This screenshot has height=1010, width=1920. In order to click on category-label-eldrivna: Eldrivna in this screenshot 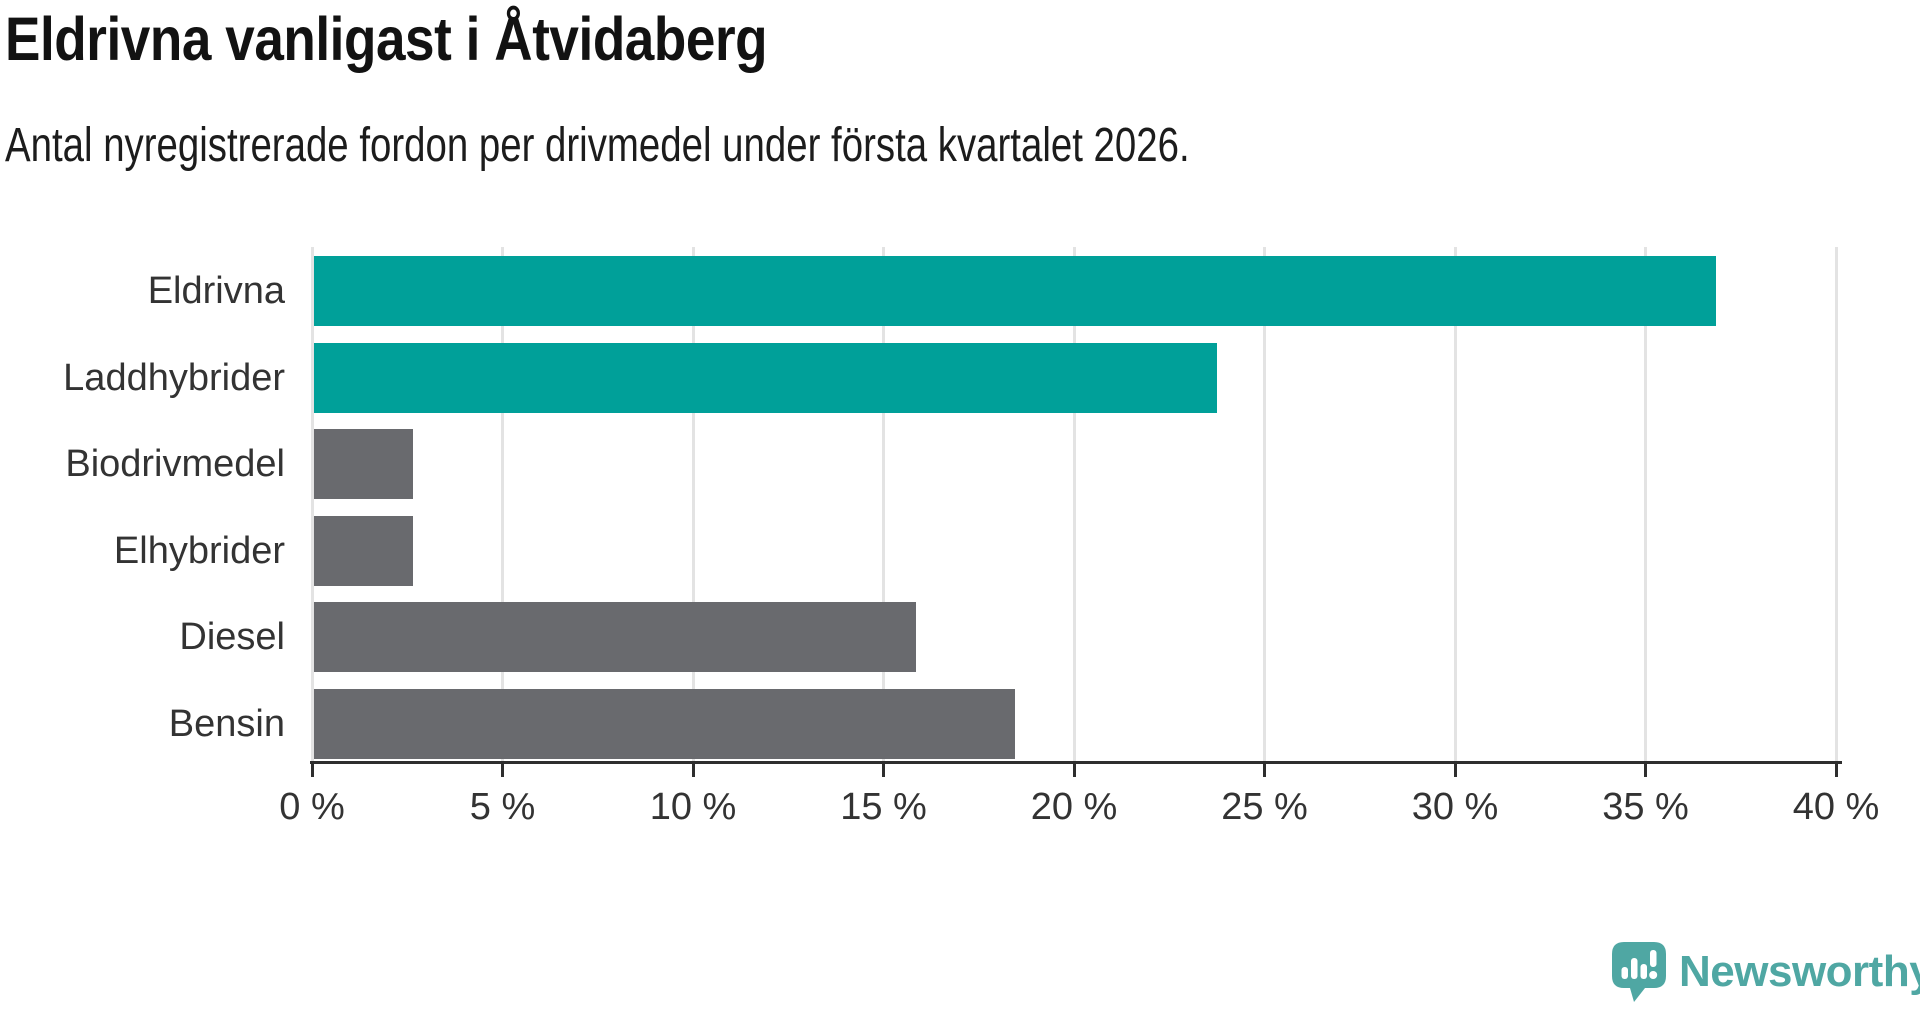, I will do `click(216, 291)`.